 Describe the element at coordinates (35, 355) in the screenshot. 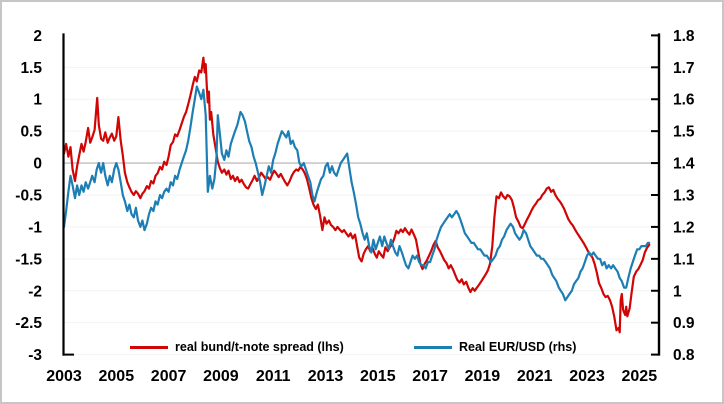

I see `left-axis-label: -3` at that location.